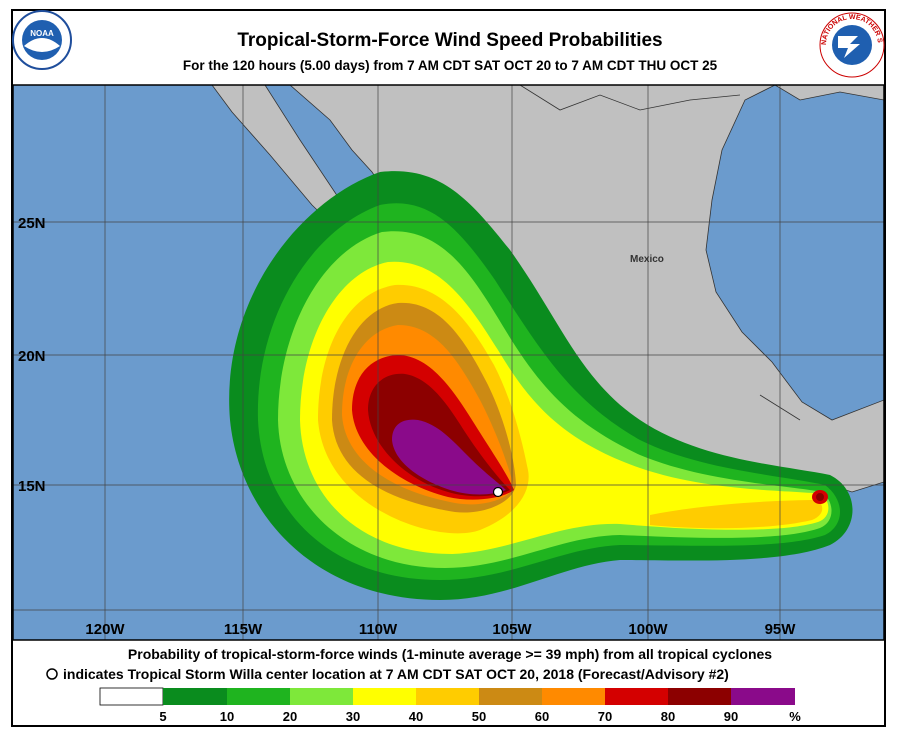 The width and height of the screenshot is (897, 743). I want to click on legend-label: 30, so click(353, 716).